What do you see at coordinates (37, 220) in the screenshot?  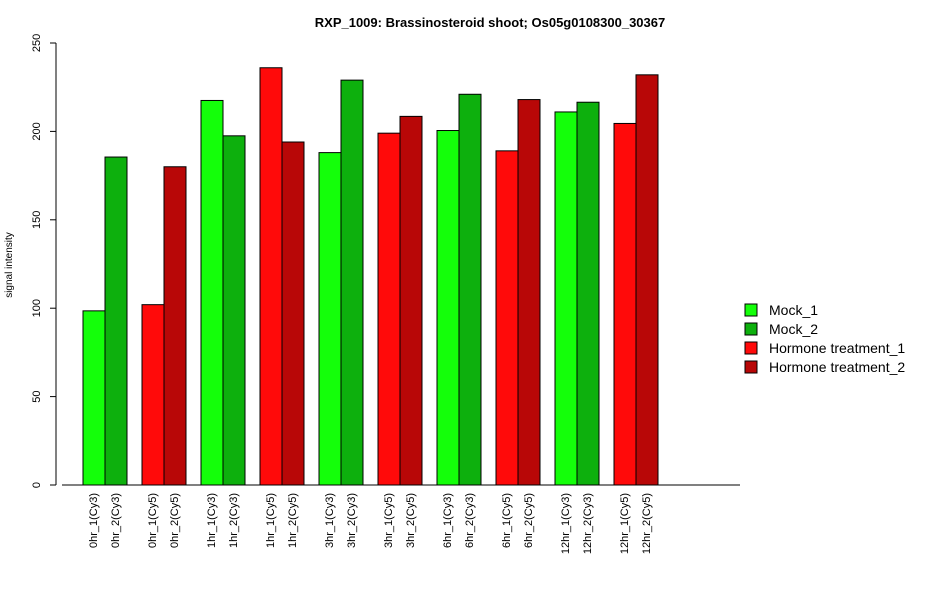 I see `y-tick-label: 150` at bounding box center [37, 220].